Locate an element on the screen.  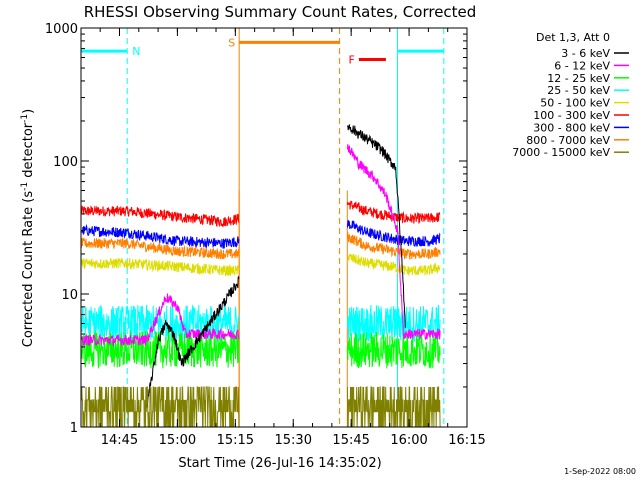
legend-entry-label: 25 - 50 keV is located at coordinates (578, 90).